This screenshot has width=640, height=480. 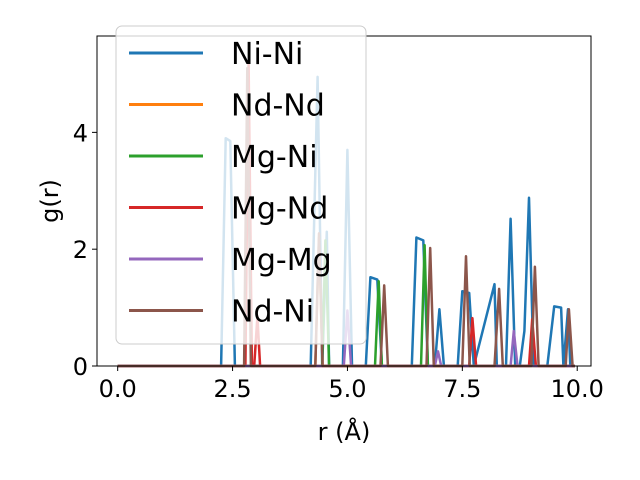 I want to click on y-axis: 0 2 4, so click(x=85, y=250).